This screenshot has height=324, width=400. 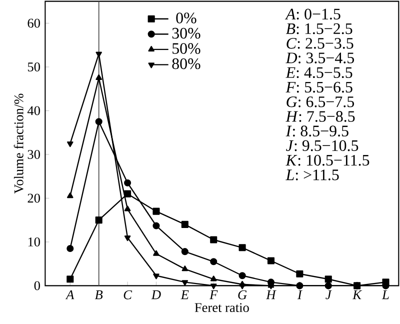 What do you see at coordinates (385, 294) in the screenshot?
I see `x-tick-label: L` at bounding box center [385, 294].